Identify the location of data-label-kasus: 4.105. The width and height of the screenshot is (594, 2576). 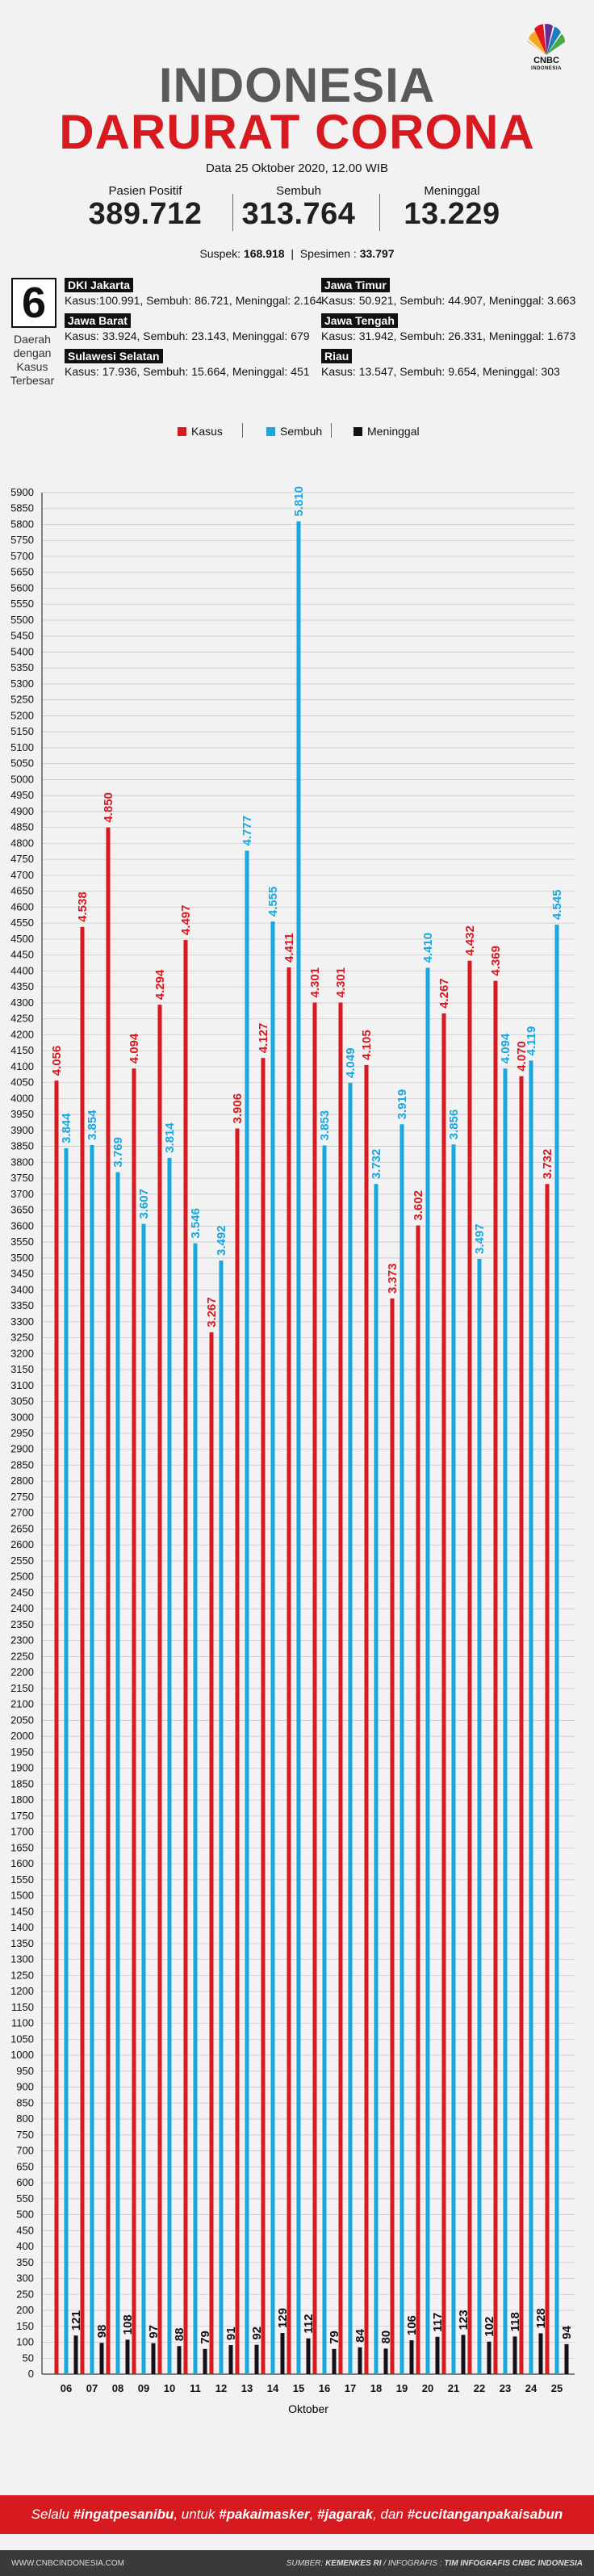
(367, 1045).